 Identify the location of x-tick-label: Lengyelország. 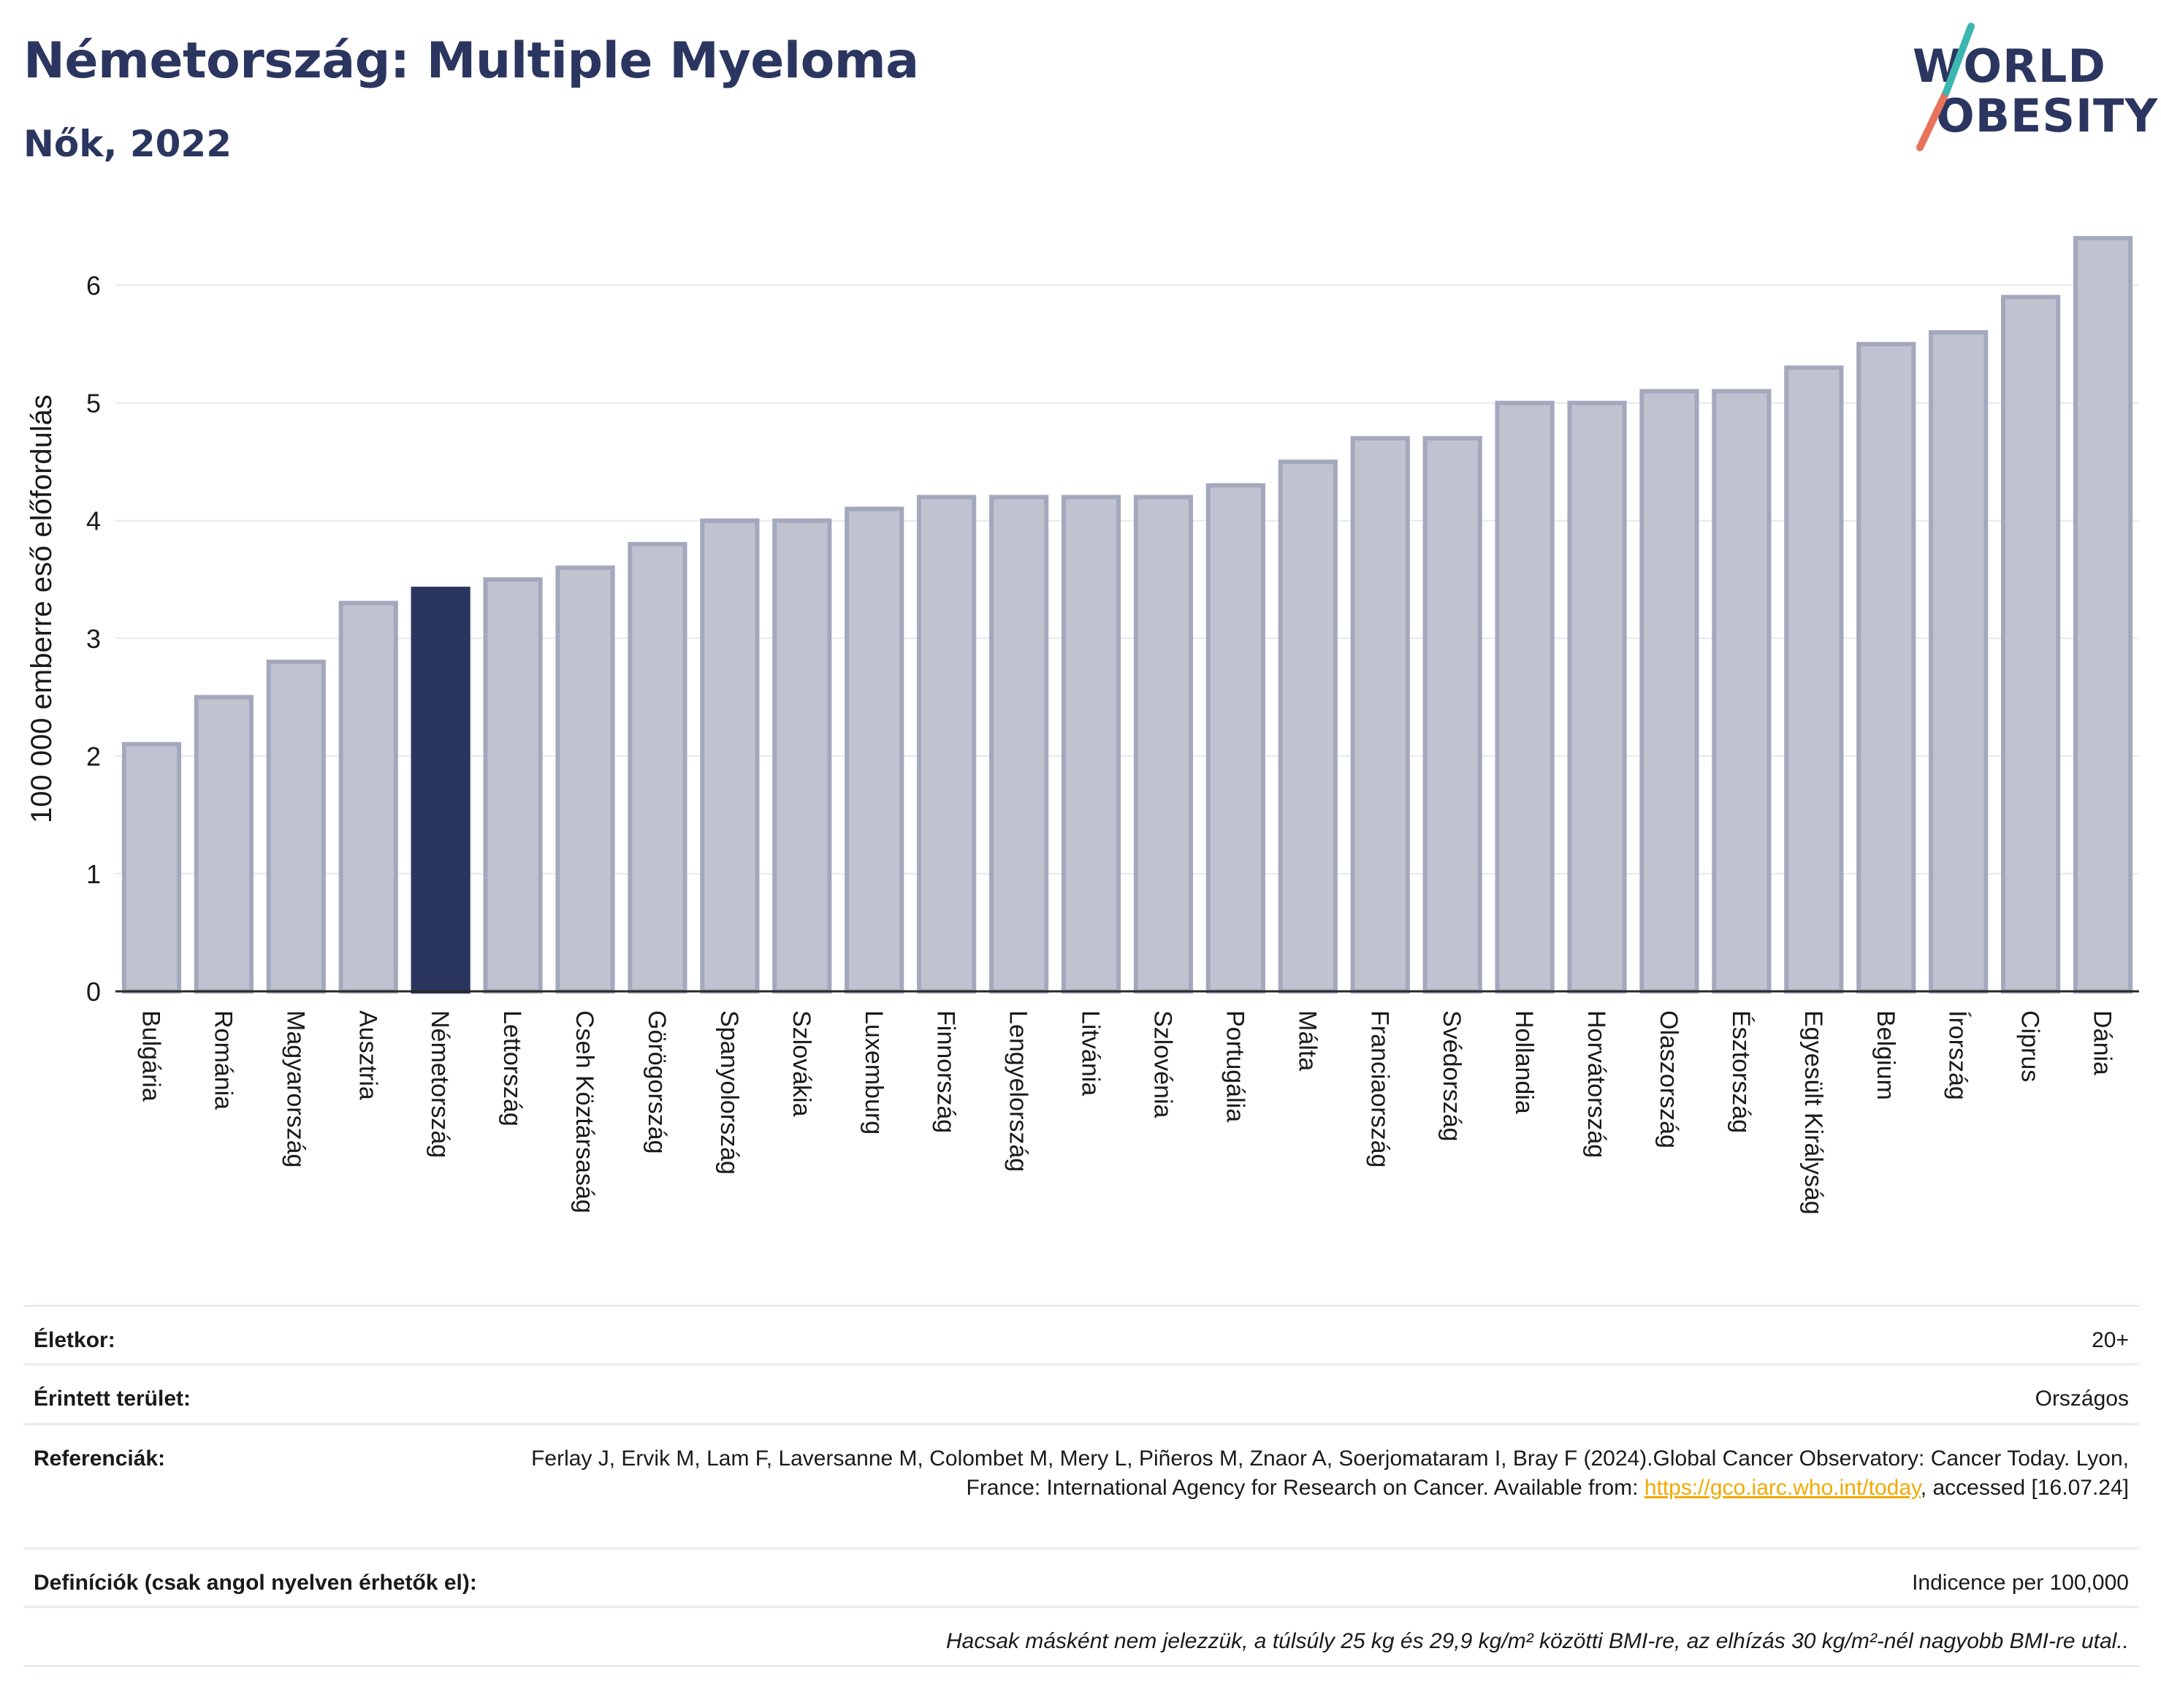
(1018, 1091).